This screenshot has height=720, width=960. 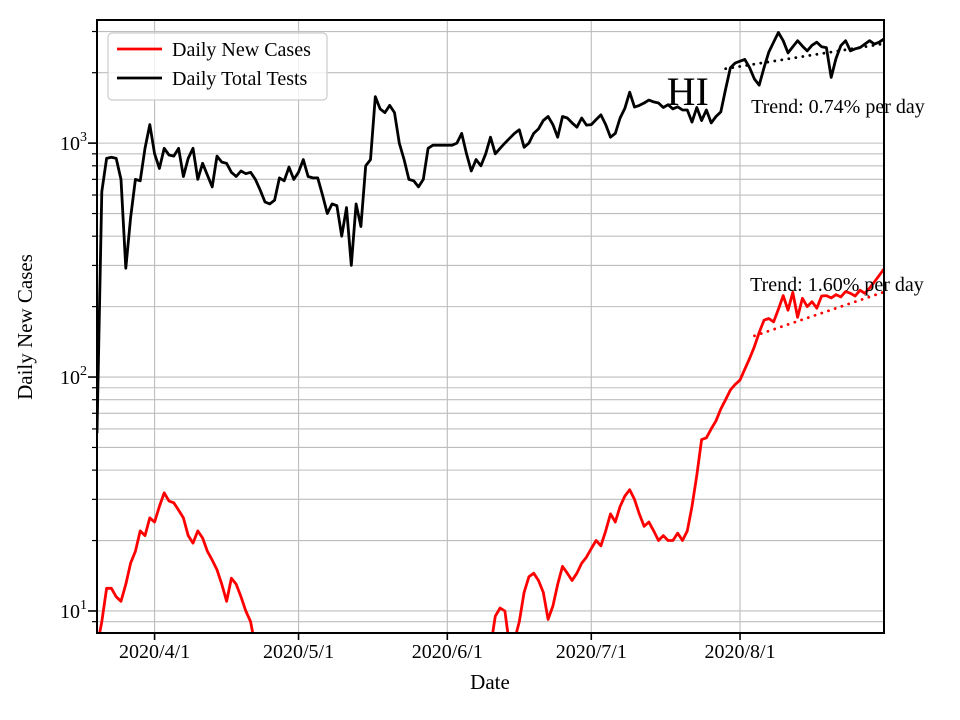 I want to click on x-tick-label: 2020/8/1, so click(x=739, y=652).